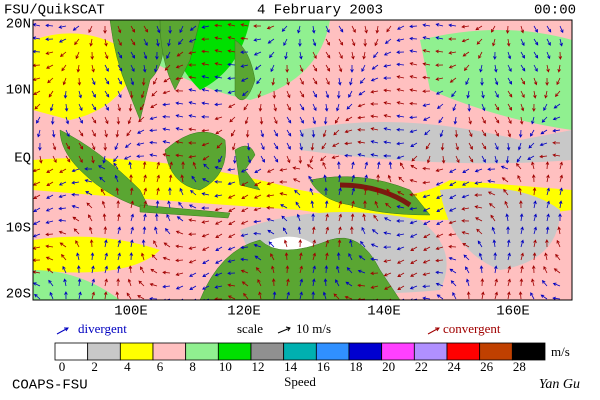 The image size is (600, 400). I want to click on colorbar-tick-label: 6, so click(160, 366).